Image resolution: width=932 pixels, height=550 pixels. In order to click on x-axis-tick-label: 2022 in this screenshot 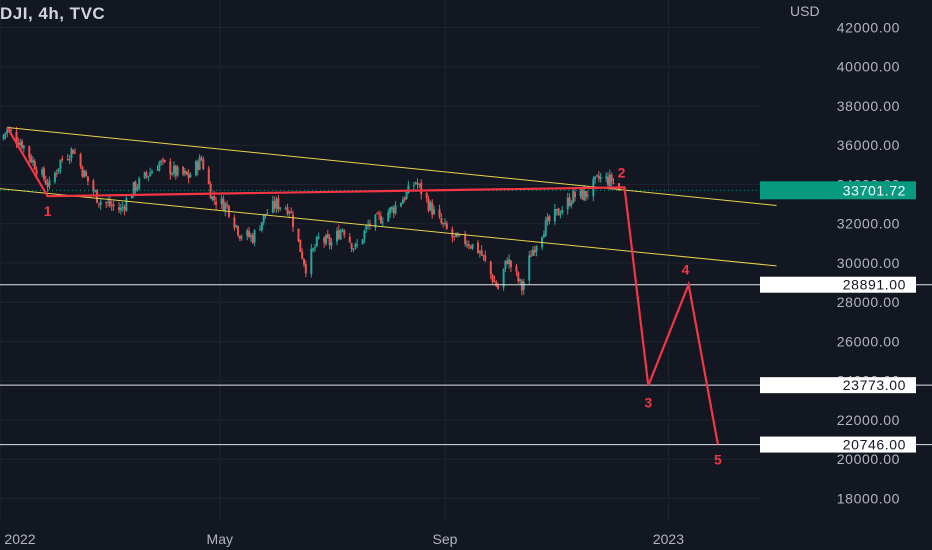, I will do `click(19, 539)`.